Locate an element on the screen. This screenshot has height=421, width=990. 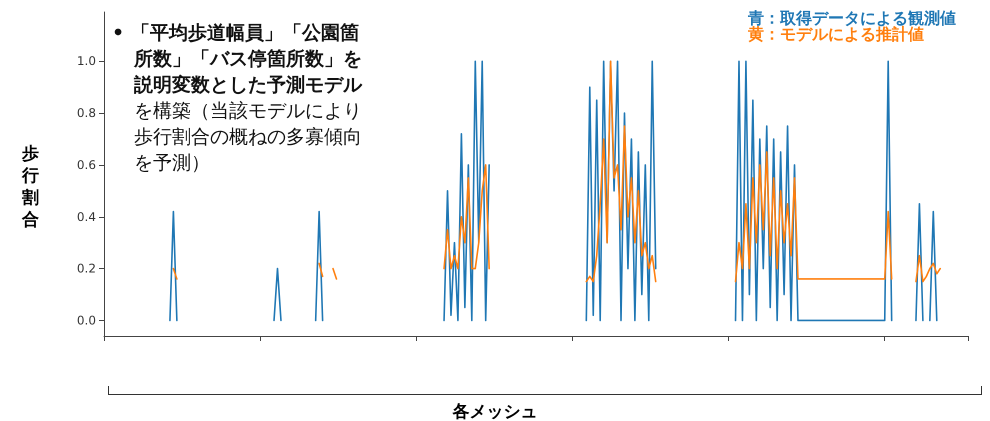
y-tick-label: 0.0 is located at coordinates (86, 320).